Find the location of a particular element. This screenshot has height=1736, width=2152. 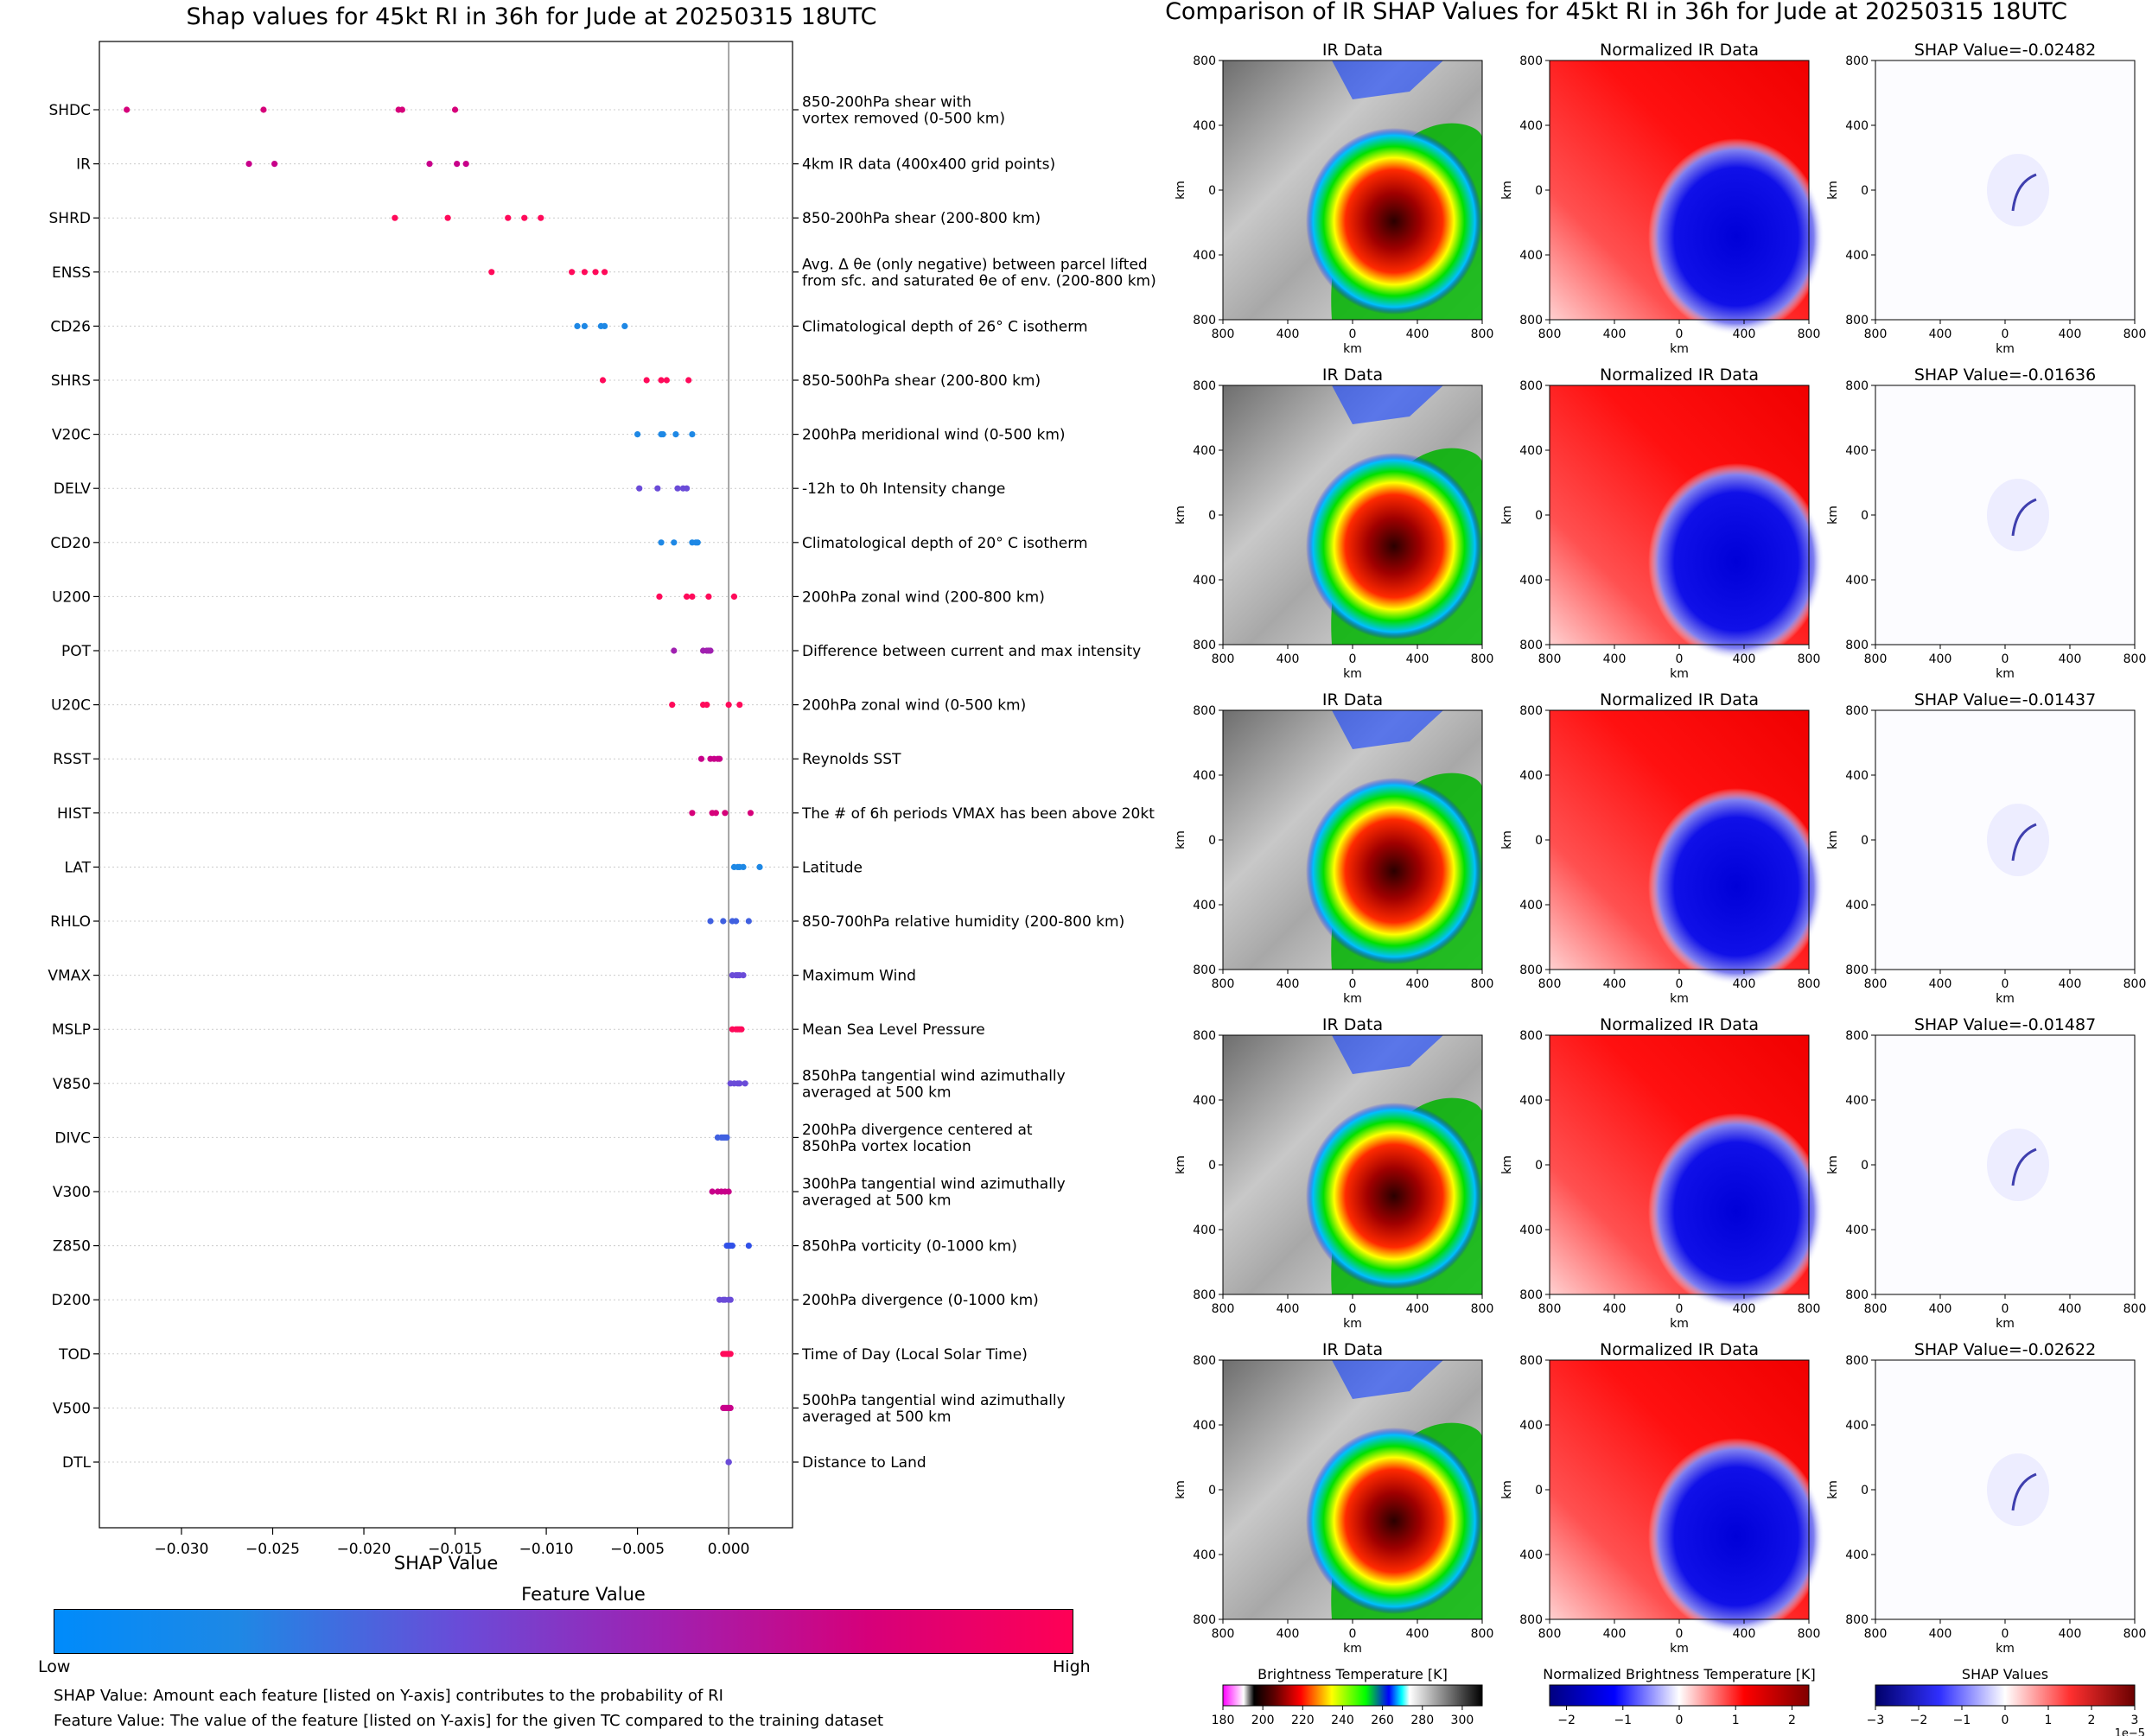

feature-desc-v300: 300hPa tangential wind azimuthally is located at coordinates (934, 1184).